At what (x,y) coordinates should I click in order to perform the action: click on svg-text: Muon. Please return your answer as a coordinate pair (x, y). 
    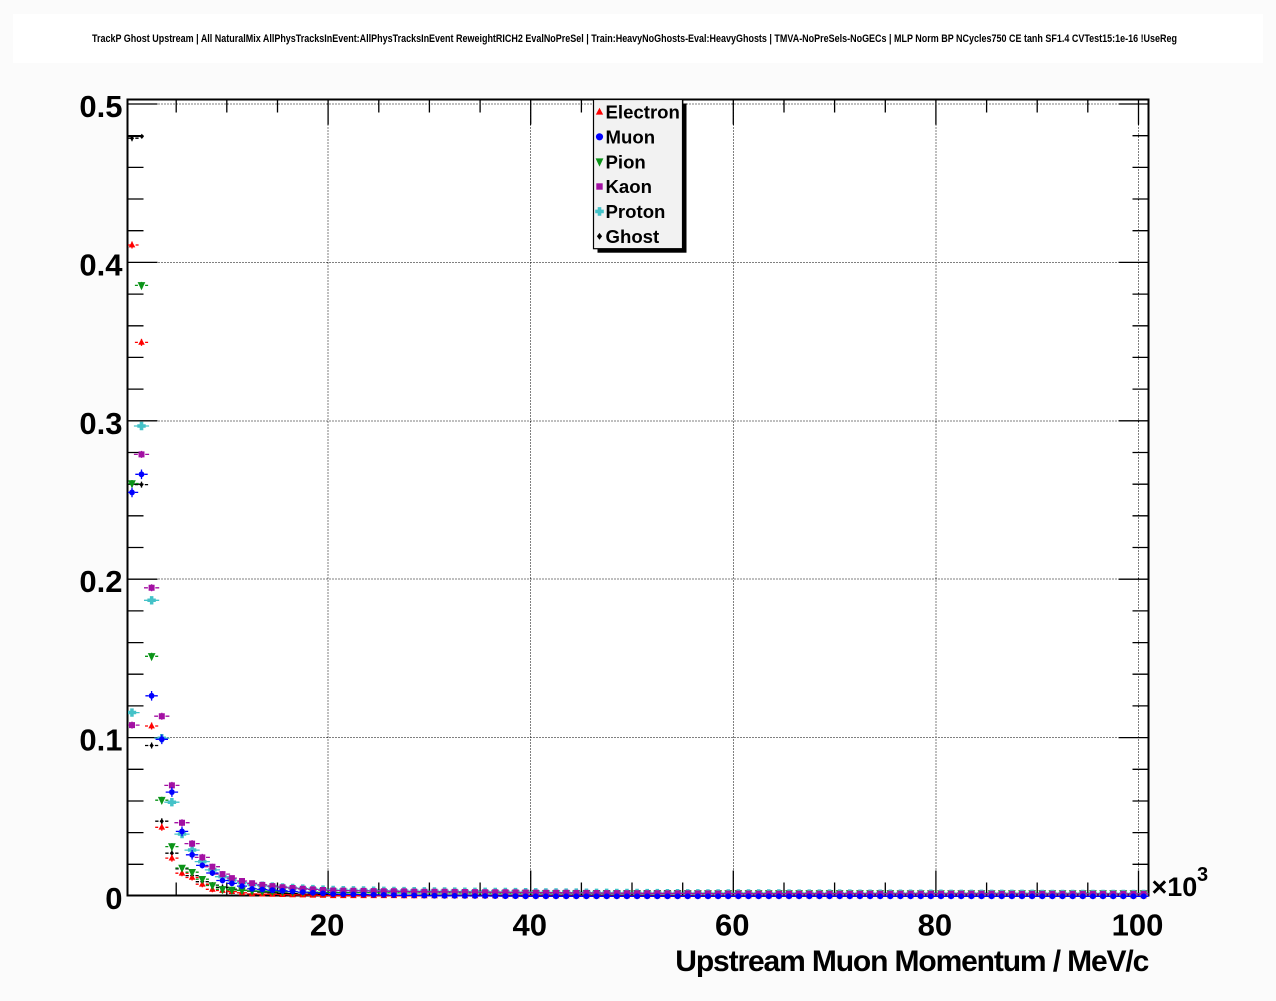
    Looking at the image, I should click on (631, 136).